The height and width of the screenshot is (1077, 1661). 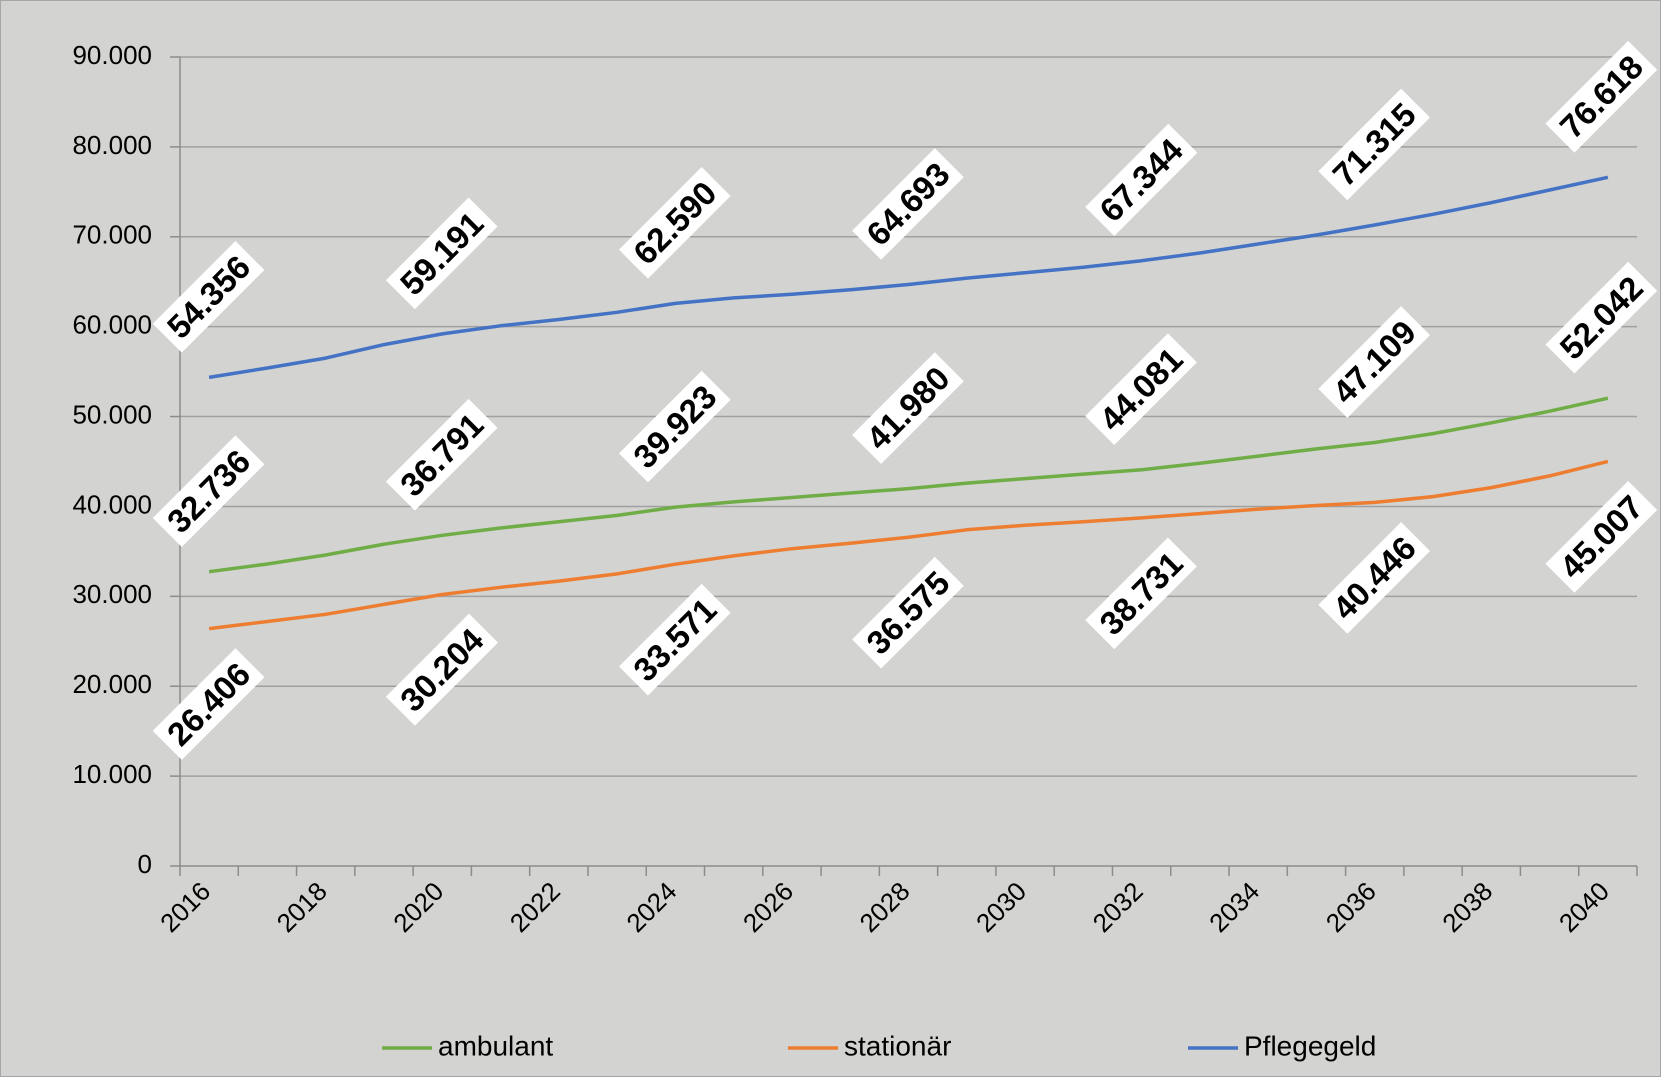 I want to click on data-label-text: 59.191, so click(x=442, y=254).